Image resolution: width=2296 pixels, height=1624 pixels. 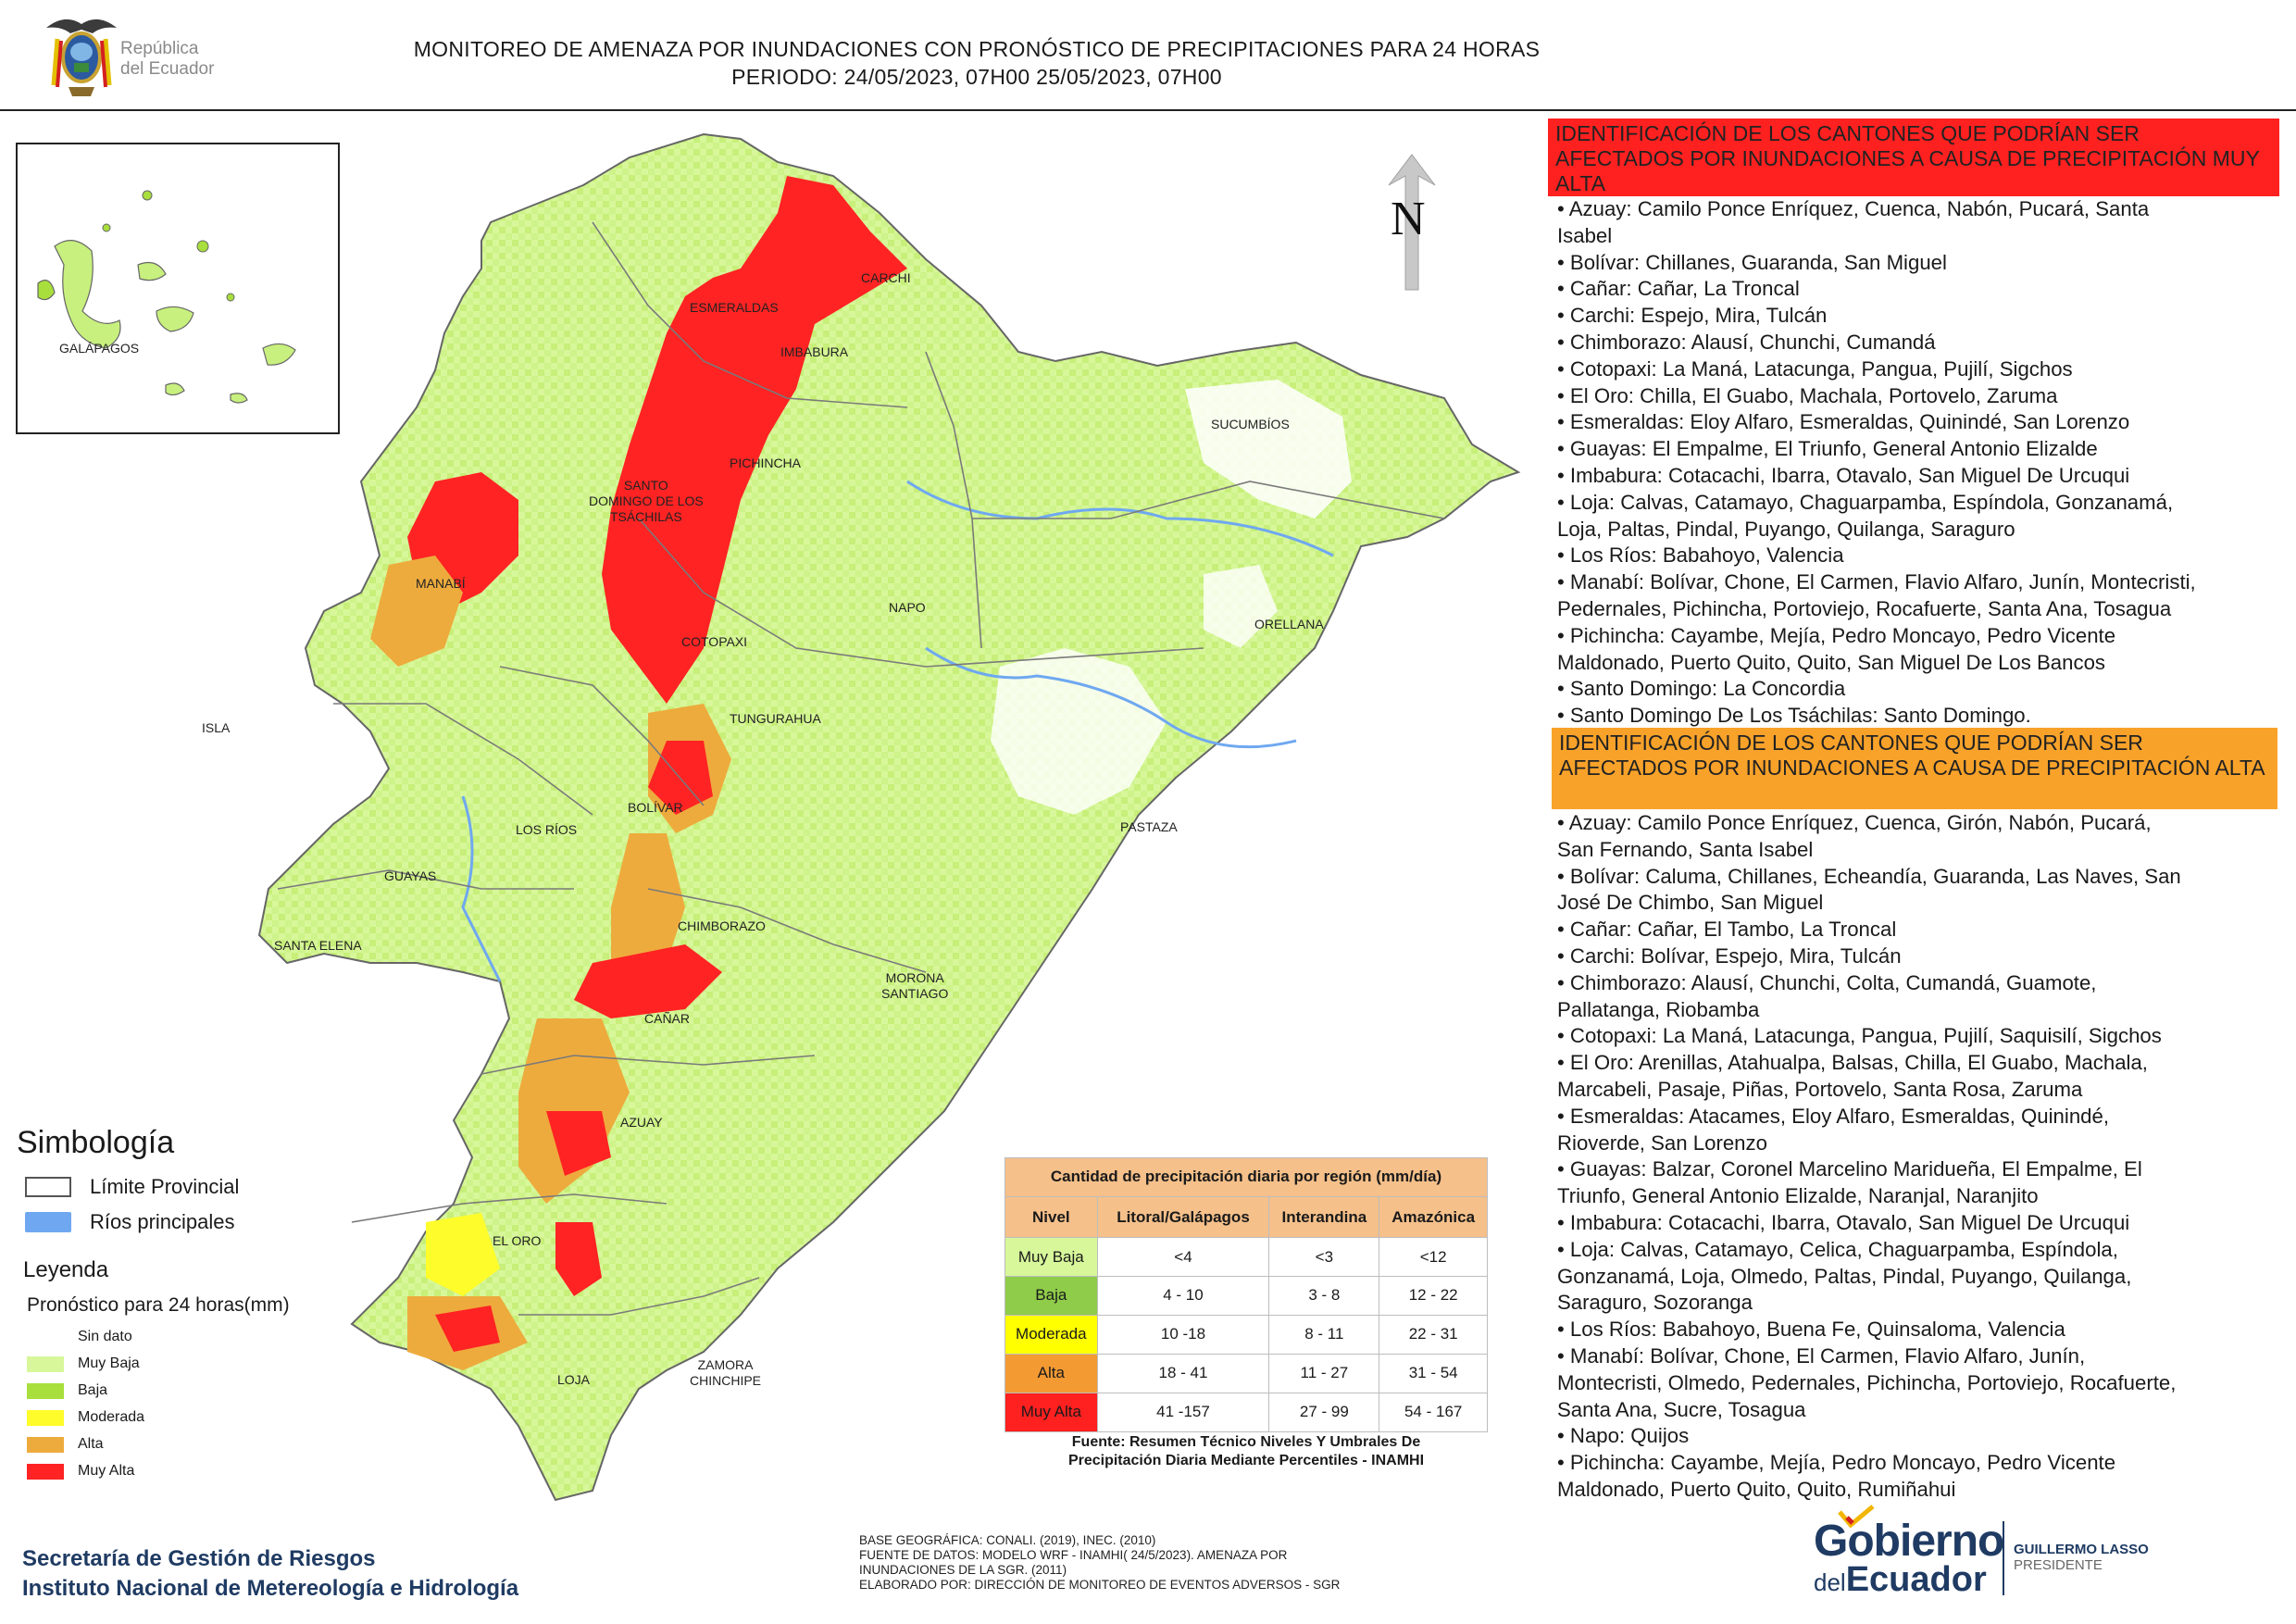 I want to click on label-pastaza: PASTAZA, so click(x=1149, y=826).